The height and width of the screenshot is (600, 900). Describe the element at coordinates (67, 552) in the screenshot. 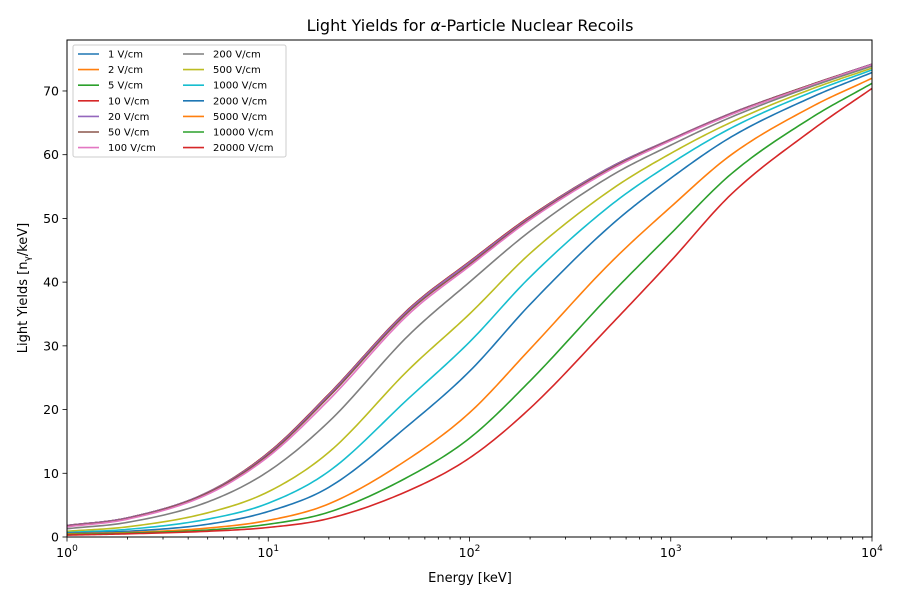

I see `x-tick-label: 10⁰` at that location.